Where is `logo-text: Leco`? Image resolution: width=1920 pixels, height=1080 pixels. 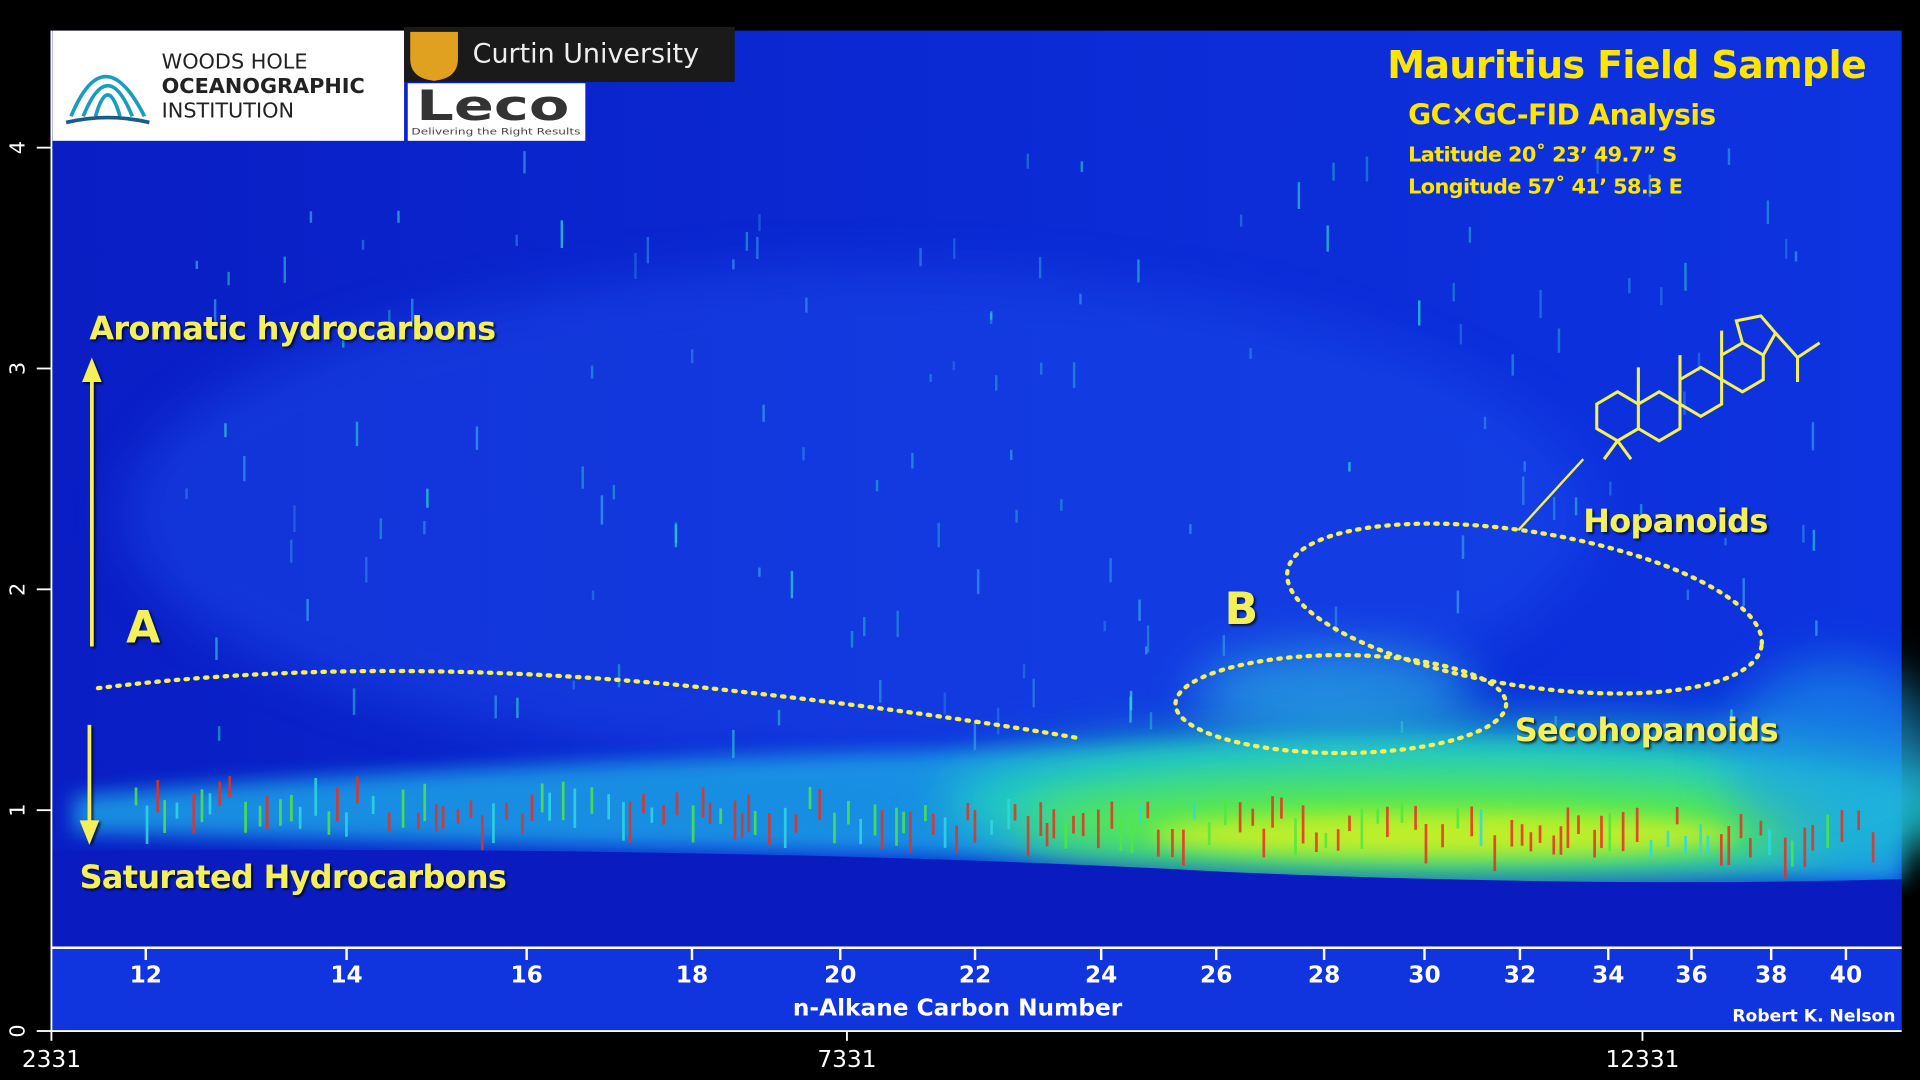 logo-text: Leco is located at coordinates (492, 105).